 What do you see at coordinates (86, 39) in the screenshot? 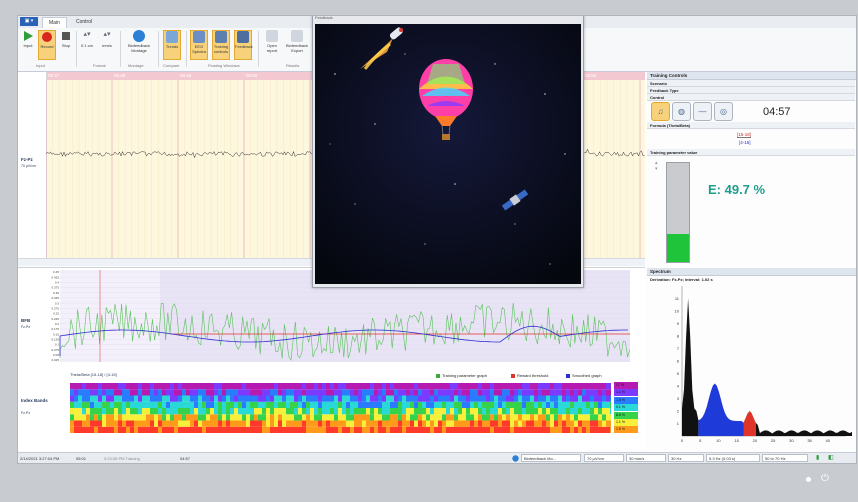
I see `amplitude-stepper: ▴▾ 0.1 cm` at bounding box center [86, 39].